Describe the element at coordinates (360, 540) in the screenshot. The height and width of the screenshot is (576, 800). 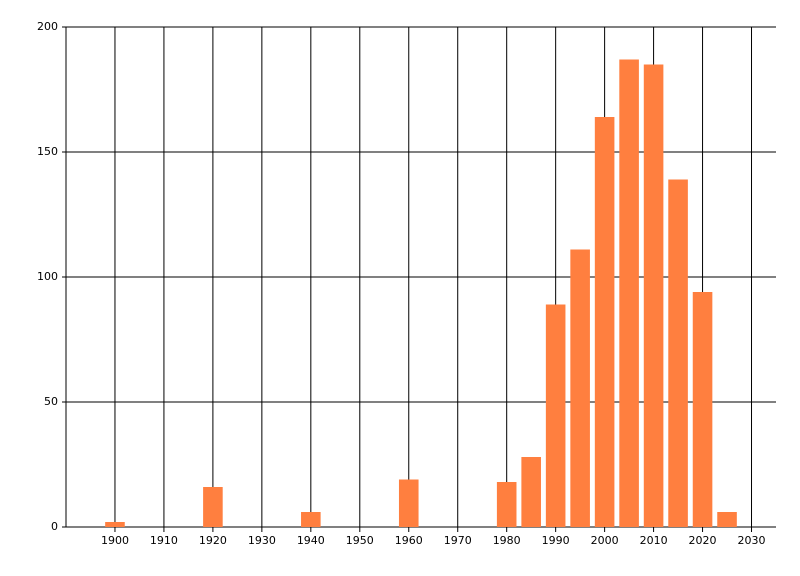
I see `x-tick-label: 1950` at that location.